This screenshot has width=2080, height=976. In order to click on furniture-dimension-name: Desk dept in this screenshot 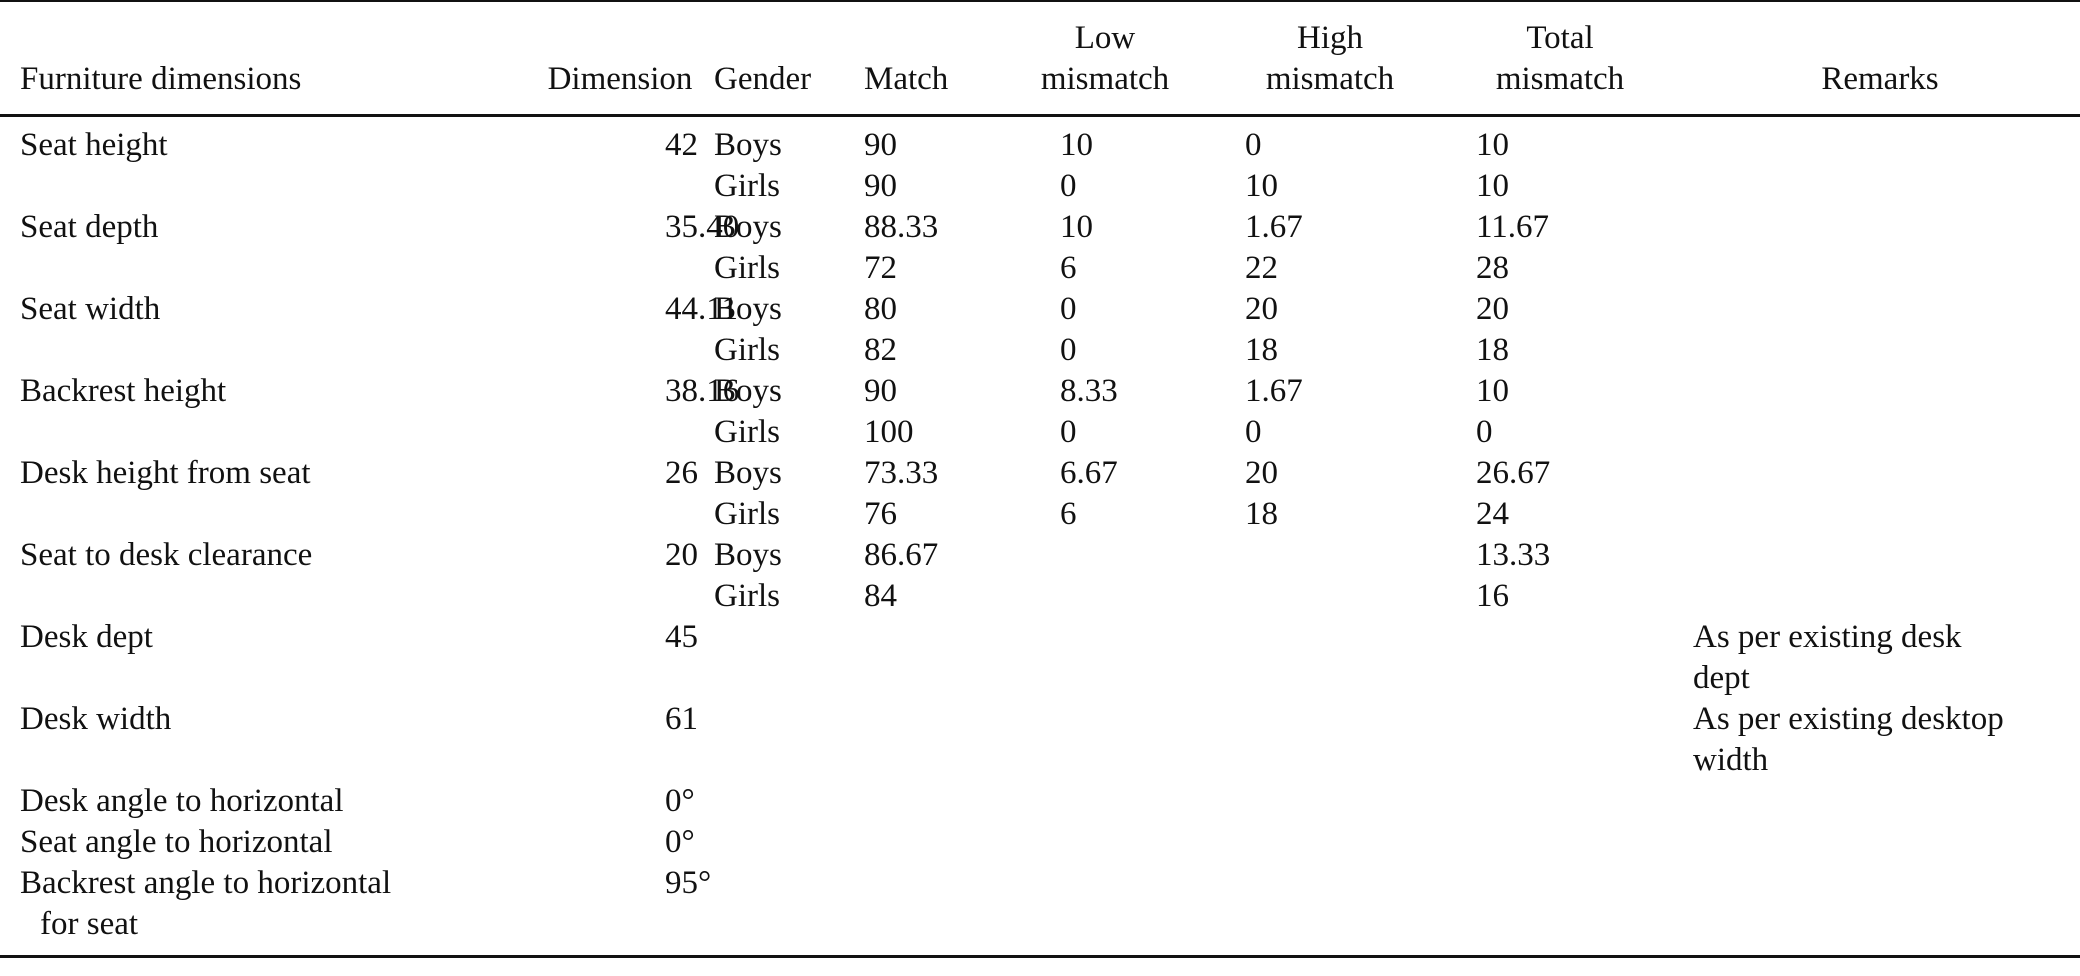, I will do `click(250, 658)`.